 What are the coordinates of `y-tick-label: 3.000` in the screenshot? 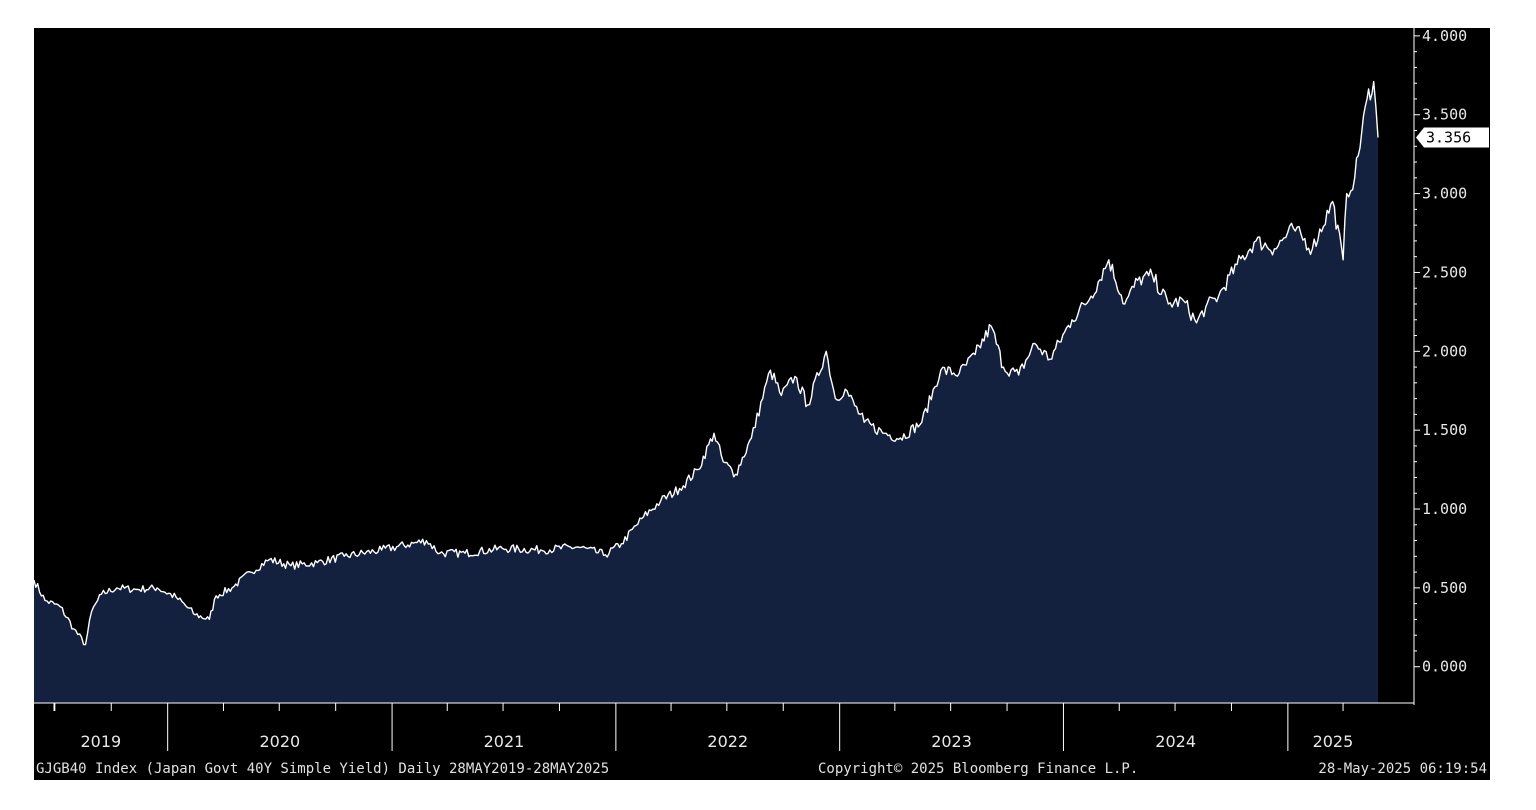 It's located at (1444, 194).